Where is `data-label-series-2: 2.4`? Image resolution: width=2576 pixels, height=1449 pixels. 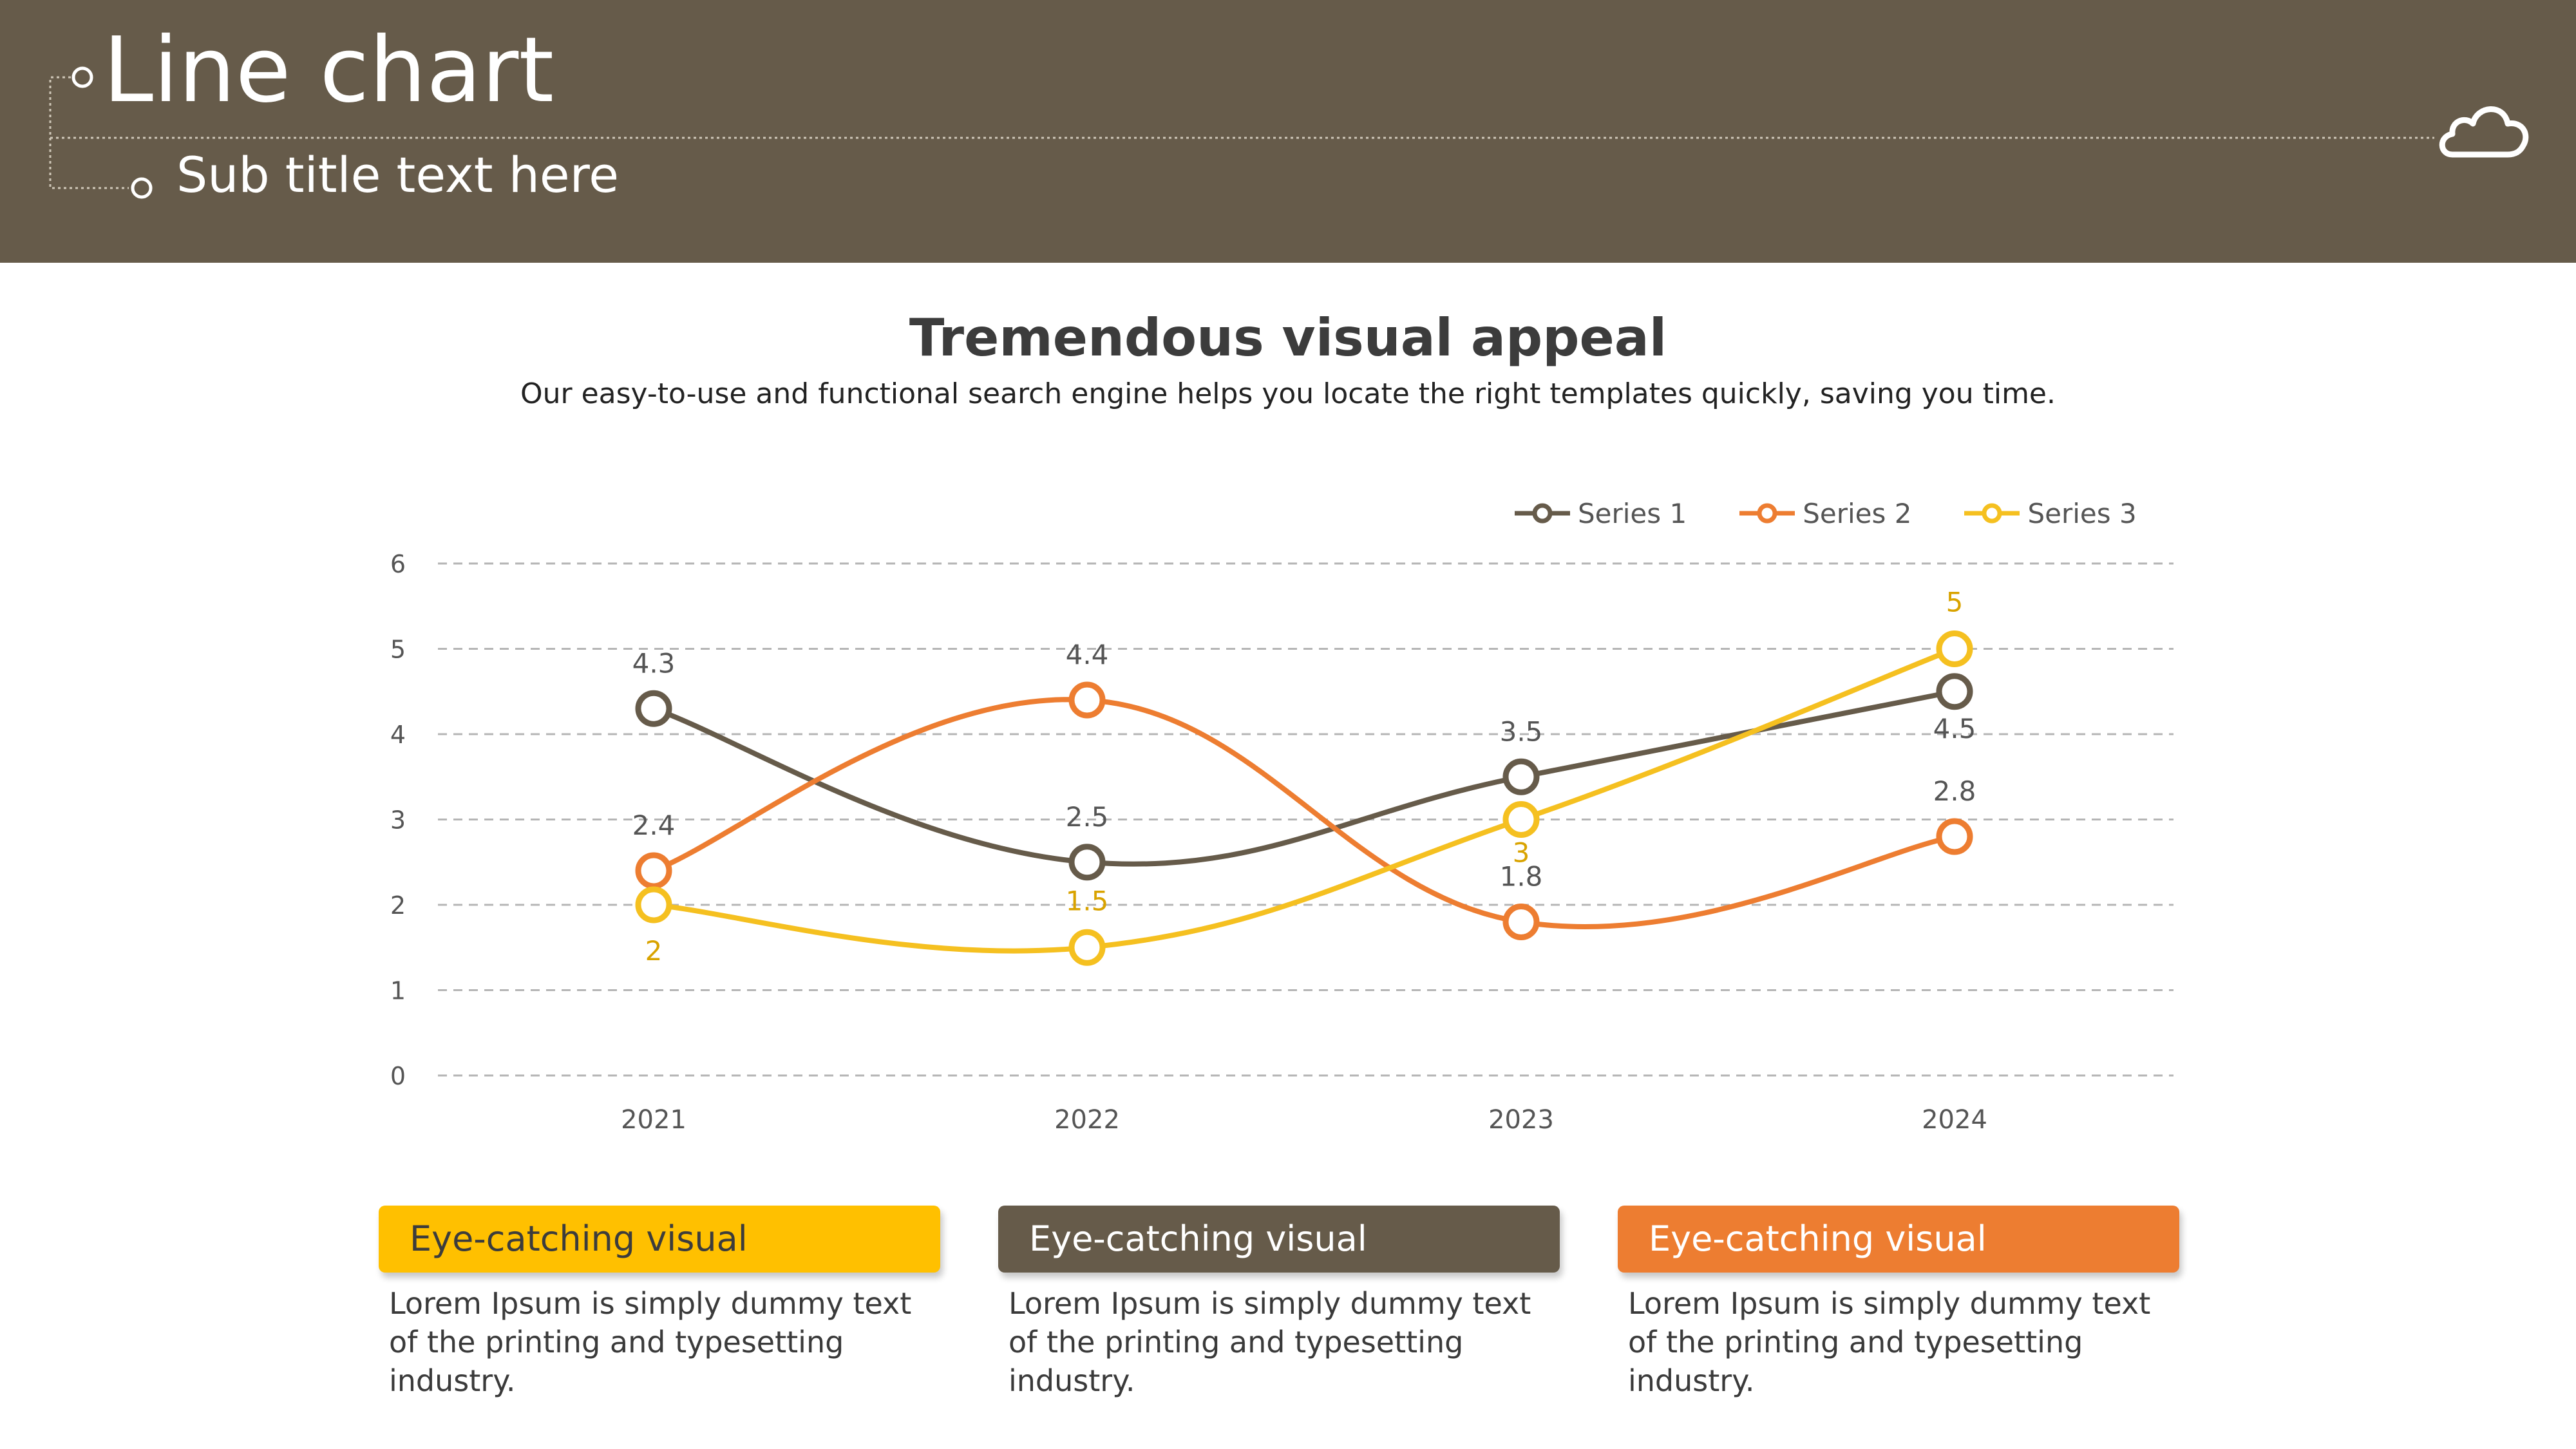 data-label-series-2: 2.4 is located at coordinates (654, 825).